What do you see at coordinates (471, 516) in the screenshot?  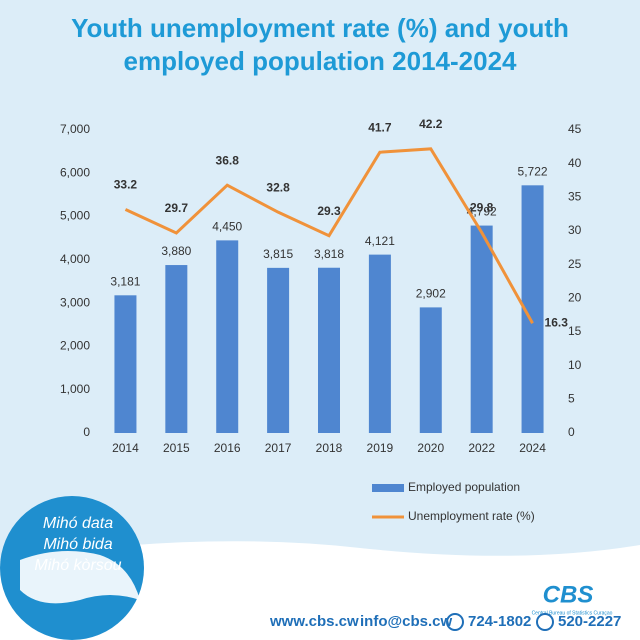 I see `legend-label: Unemployment rate (%)` at bounding box center [471, 516].